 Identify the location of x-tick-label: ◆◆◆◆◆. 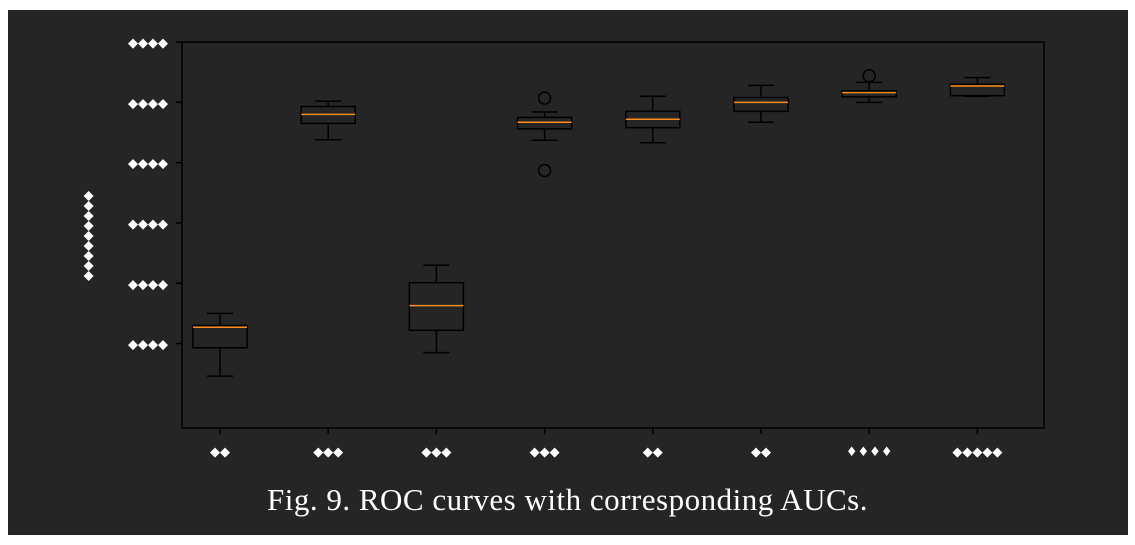
(977, 452).